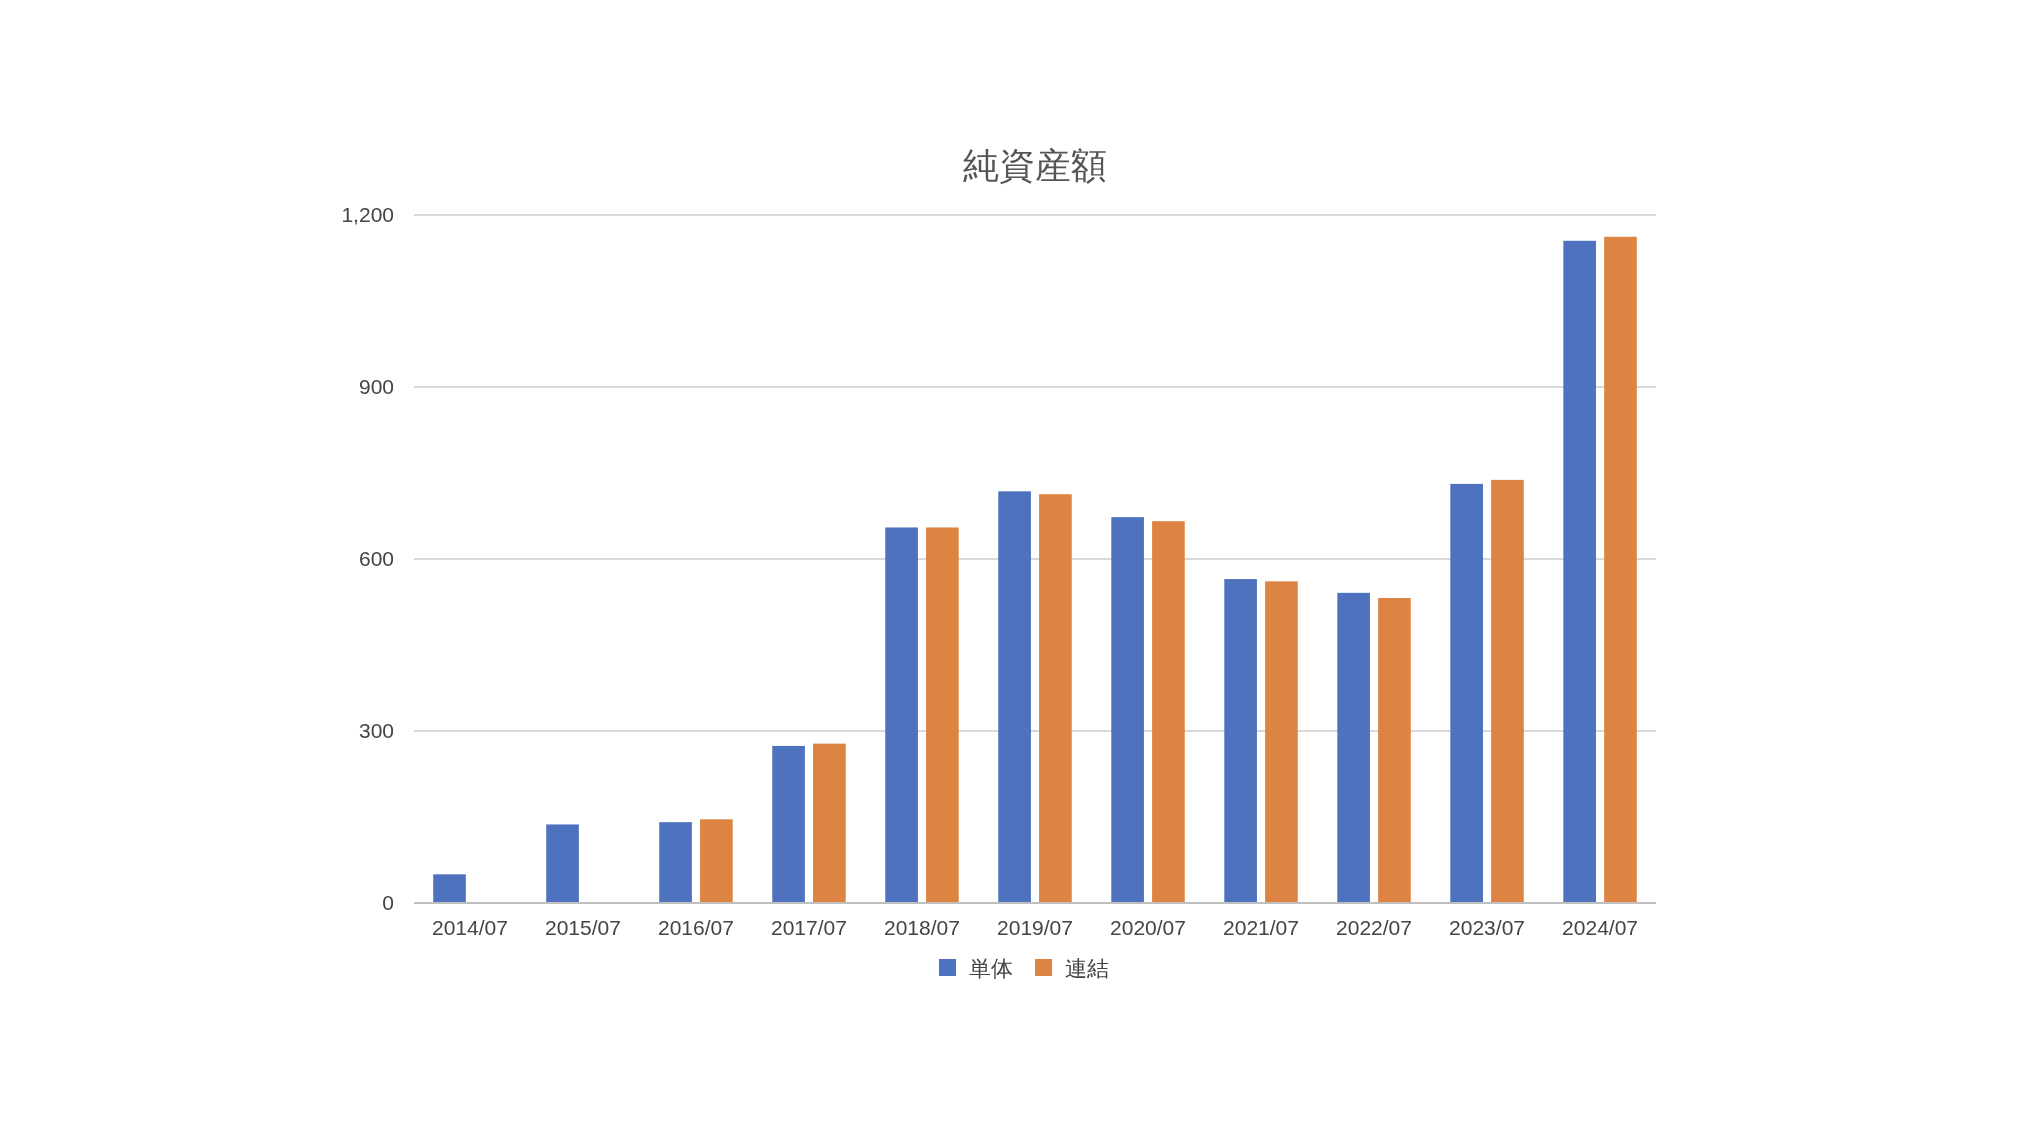 The image size is (2018, 1132). I want to click on x-tick-label: 2022/07, so click(1374, 927).